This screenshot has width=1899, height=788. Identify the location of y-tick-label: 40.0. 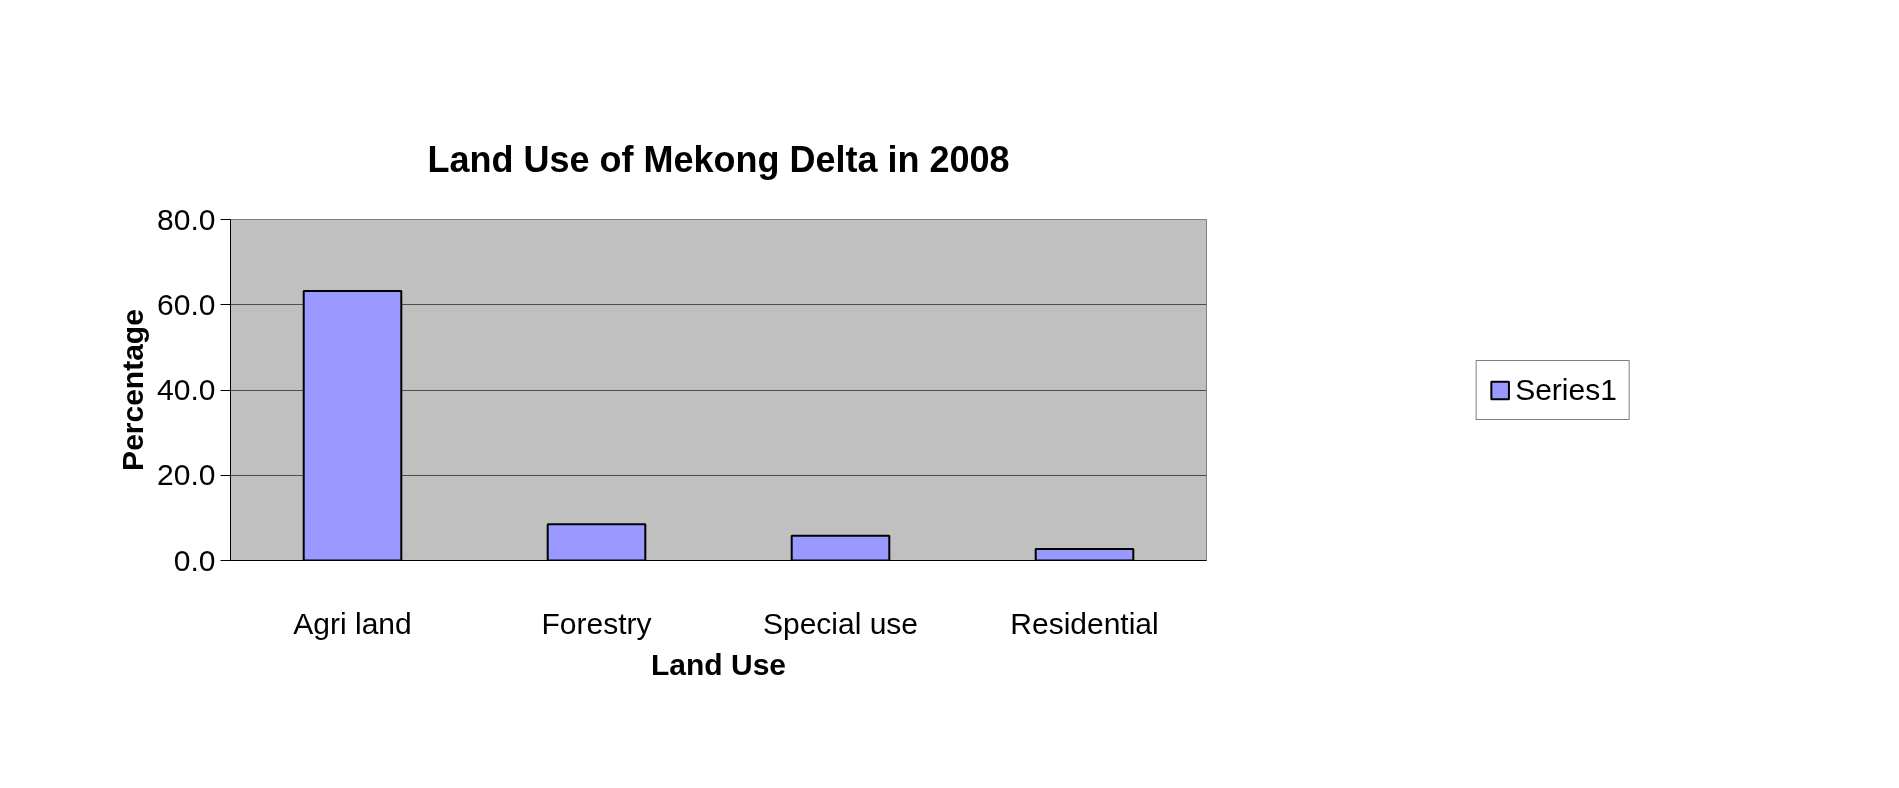
(186, 389).